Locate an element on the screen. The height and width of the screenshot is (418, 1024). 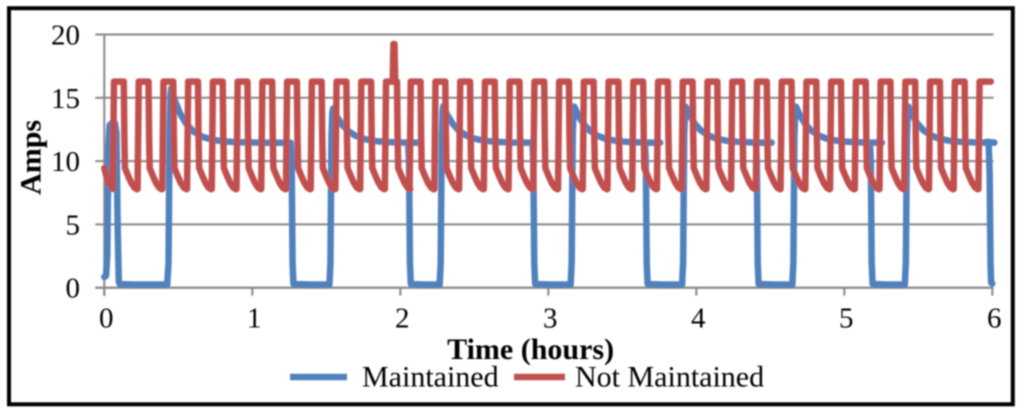
svg-text: 20 is located at coordinates (65, 36).